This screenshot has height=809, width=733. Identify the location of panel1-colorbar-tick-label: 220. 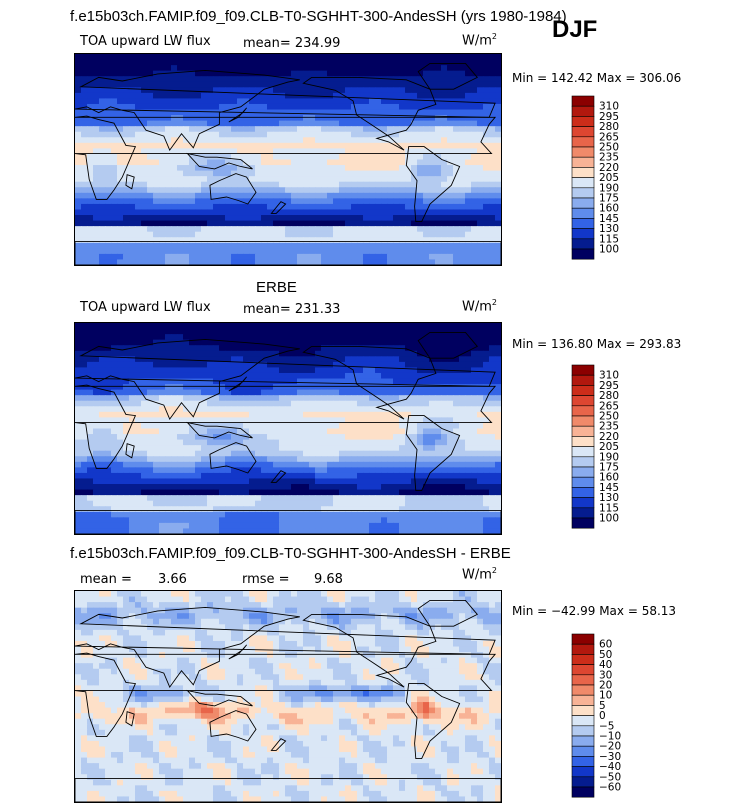
(609, 168).